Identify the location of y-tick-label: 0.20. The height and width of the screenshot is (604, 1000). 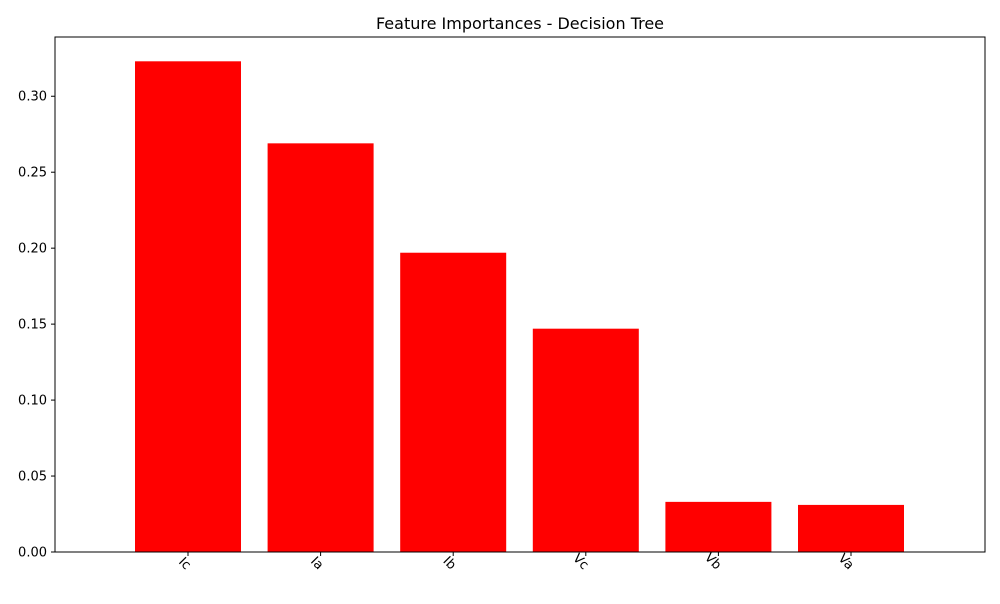
(32, 249).